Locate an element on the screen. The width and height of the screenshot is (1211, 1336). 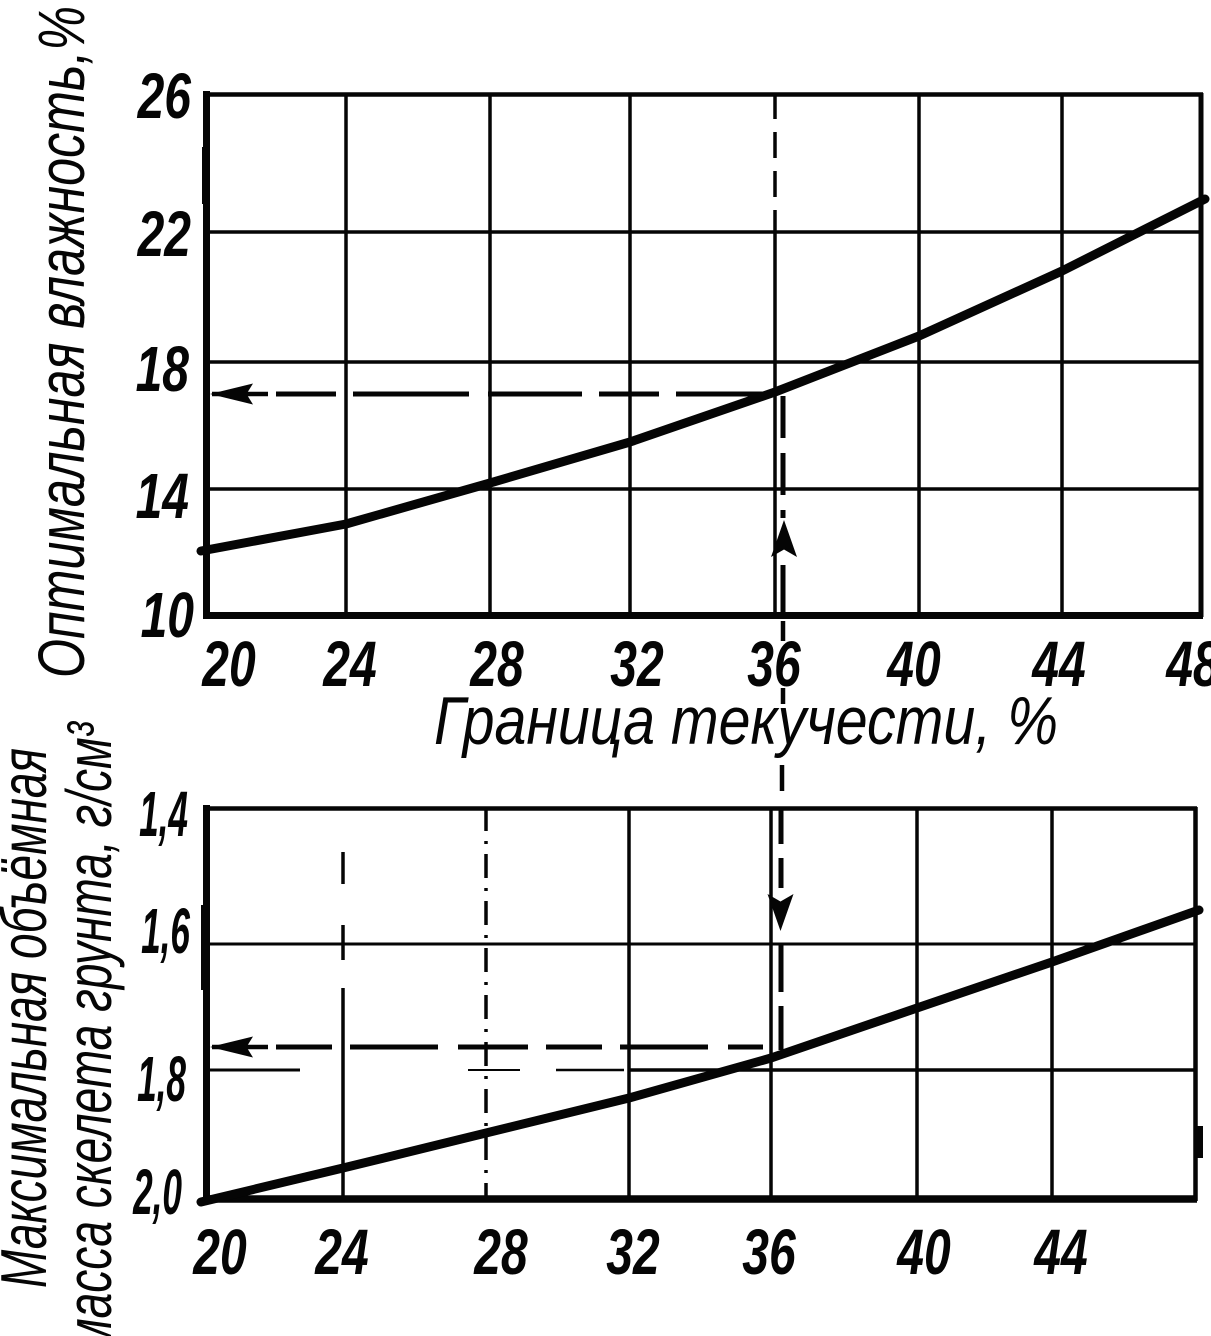
svg-text: 48 is located at coordinates (1188, 663).